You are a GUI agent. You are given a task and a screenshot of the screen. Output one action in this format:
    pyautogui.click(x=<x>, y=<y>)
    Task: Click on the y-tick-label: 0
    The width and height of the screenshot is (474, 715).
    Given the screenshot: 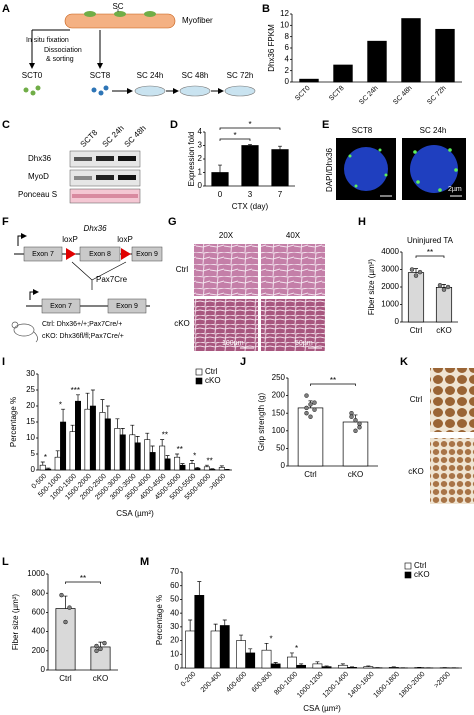 What is the action you would take?
    pyautogui.click(x=33, y=469)
    